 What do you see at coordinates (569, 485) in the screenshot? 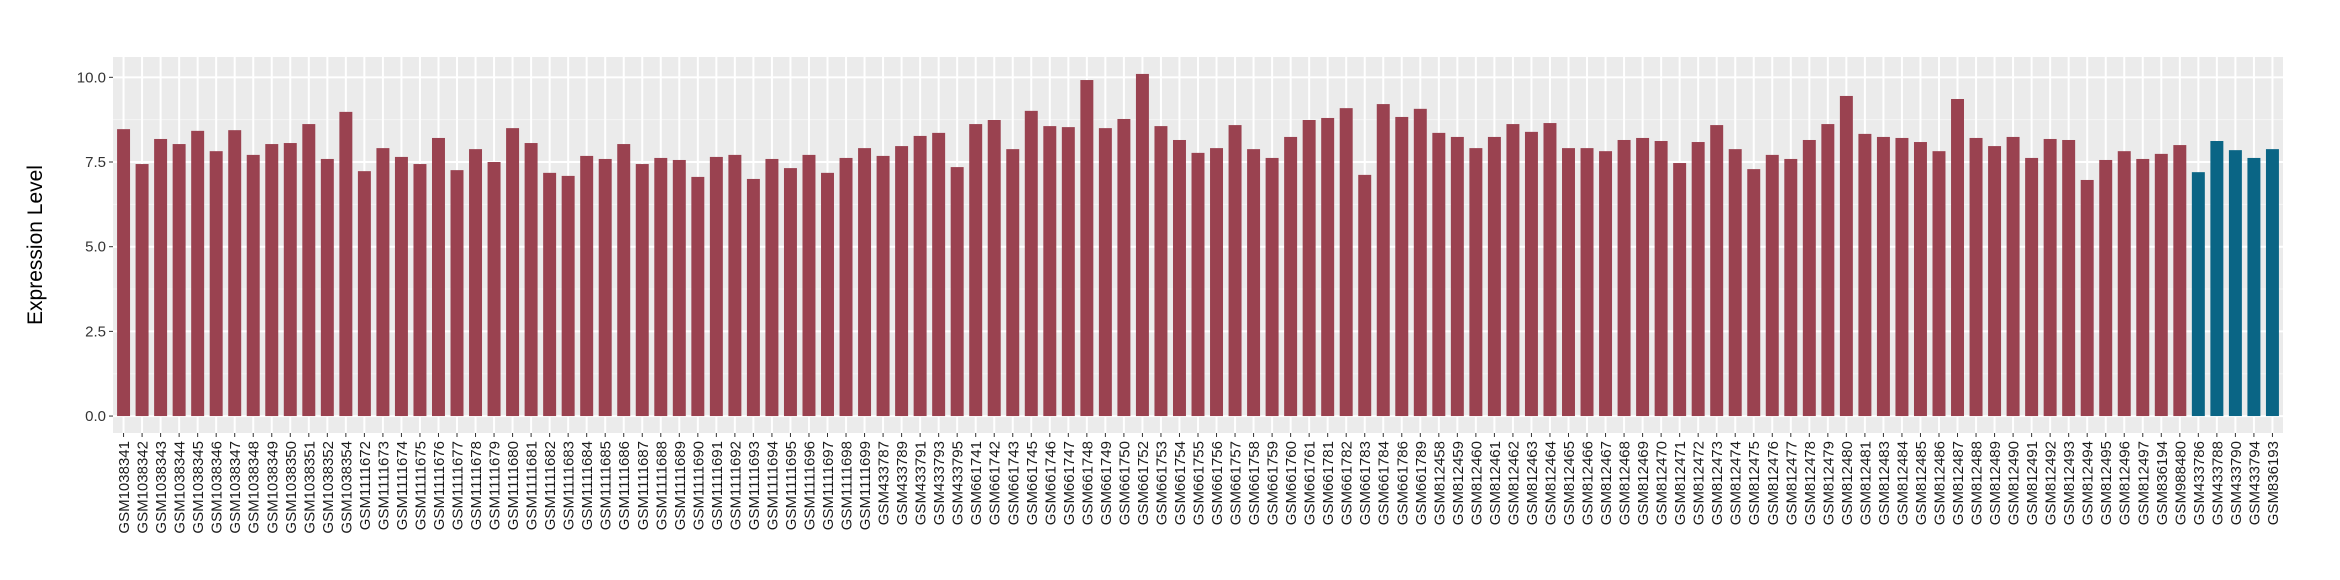
I see `x-tick-label: GSM1111683` at bounding box center [569, 485].